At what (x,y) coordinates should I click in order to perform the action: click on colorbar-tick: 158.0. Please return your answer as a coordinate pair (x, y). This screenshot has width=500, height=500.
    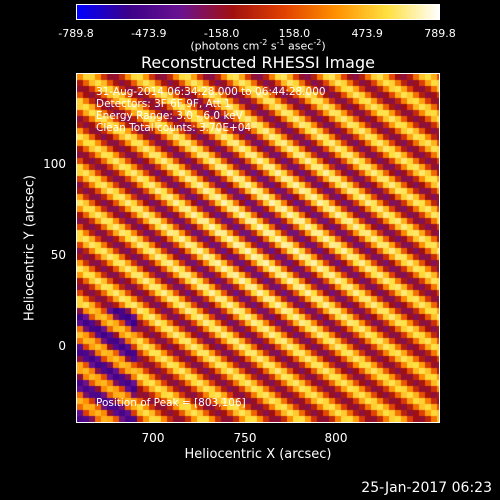
    Looking at the image, I should click on (294, 33).